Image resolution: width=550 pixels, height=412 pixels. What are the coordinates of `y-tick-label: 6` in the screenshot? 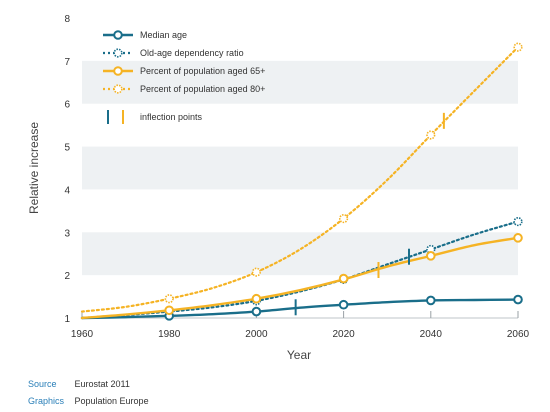 It's located at (67, 105).